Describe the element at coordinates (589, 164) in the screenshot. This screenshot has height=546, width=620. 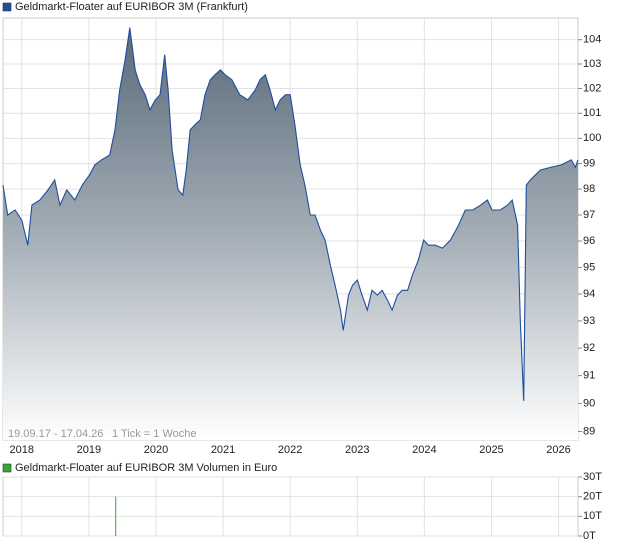
I see `y-tick-label: 99` at that location.